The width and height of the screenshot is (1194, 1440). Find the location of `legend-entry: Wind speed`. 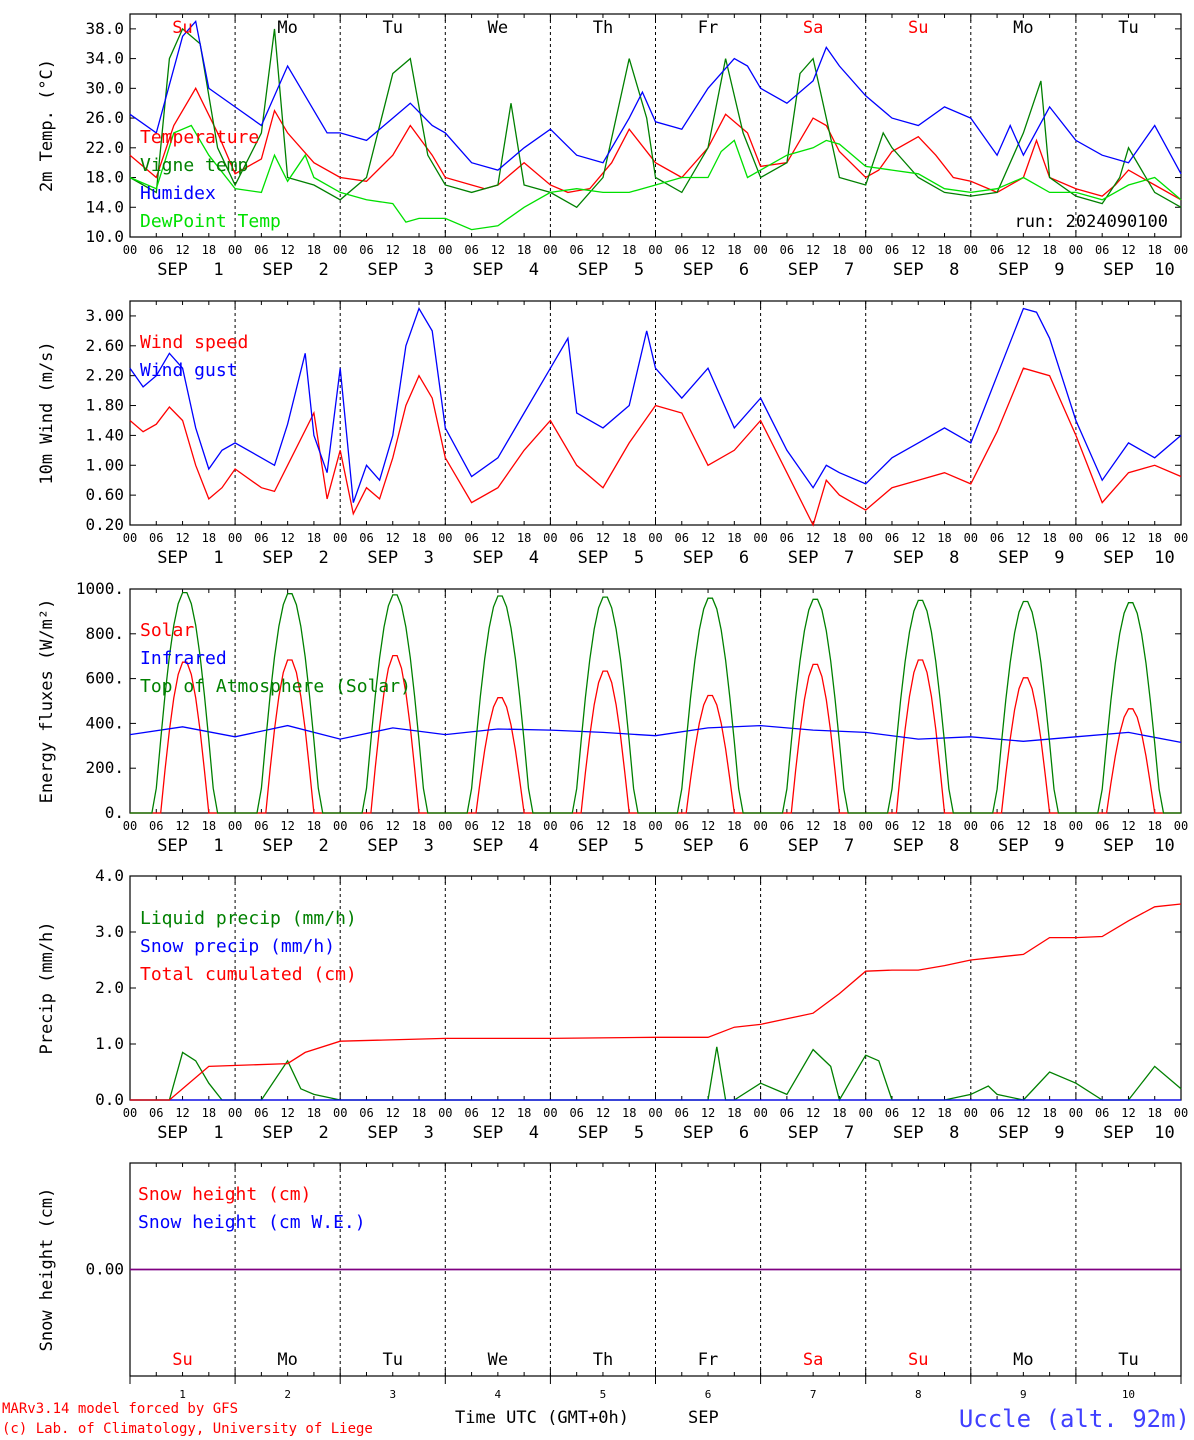

legend-entry: Wind speed is located at coordinates (194, 342).